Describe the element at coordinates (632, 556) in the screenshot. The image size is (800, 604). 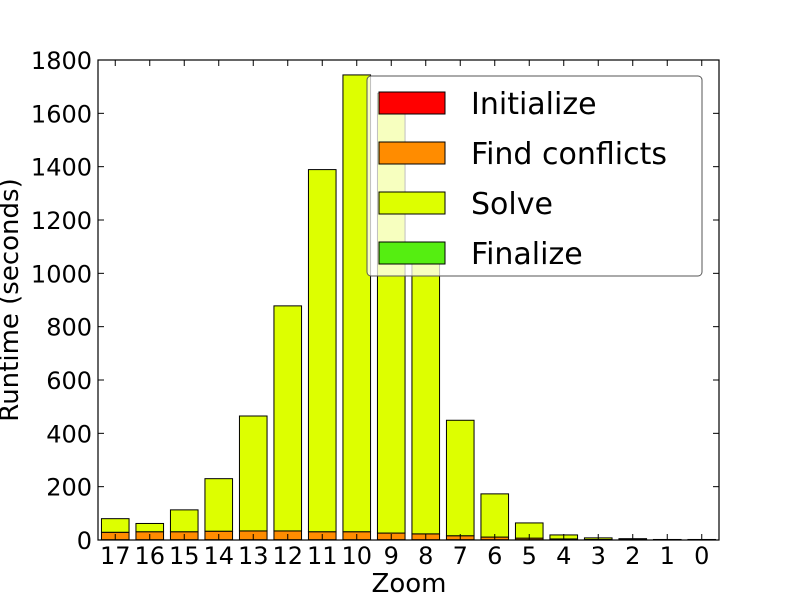
I see `x-tick-label: 2` at that location.